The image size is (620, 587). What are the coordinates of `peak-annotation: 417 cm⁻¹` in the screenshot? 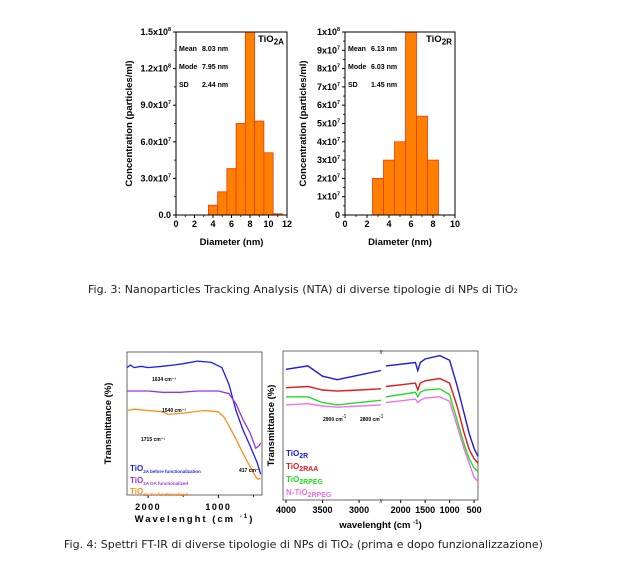 It's located at (250, 471).